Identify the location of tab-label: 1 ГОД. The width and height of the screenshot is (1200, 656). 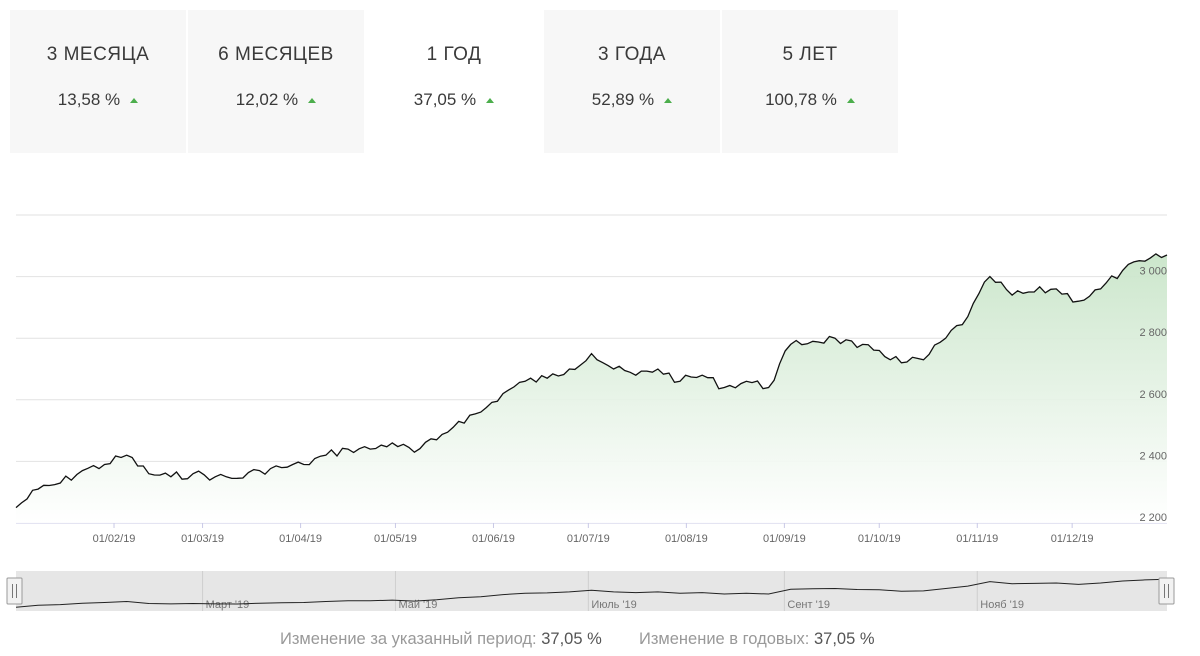
(454, 54).